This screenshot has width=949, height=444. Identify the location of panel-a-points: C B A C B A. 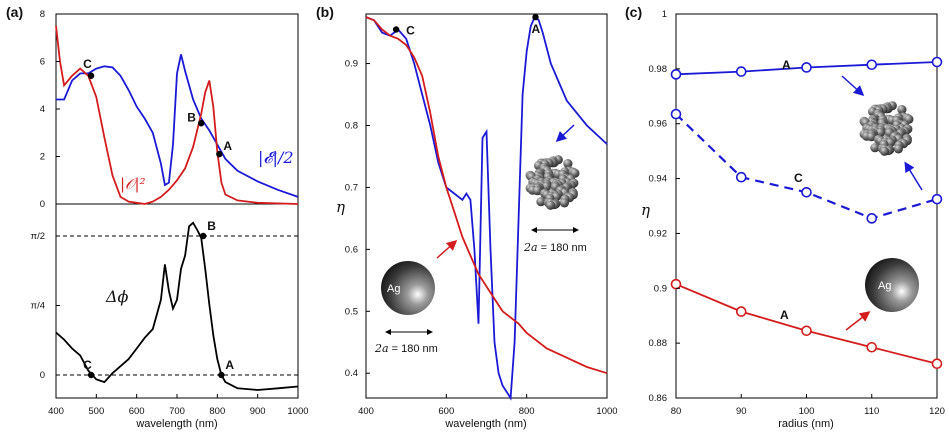
(158, 218).